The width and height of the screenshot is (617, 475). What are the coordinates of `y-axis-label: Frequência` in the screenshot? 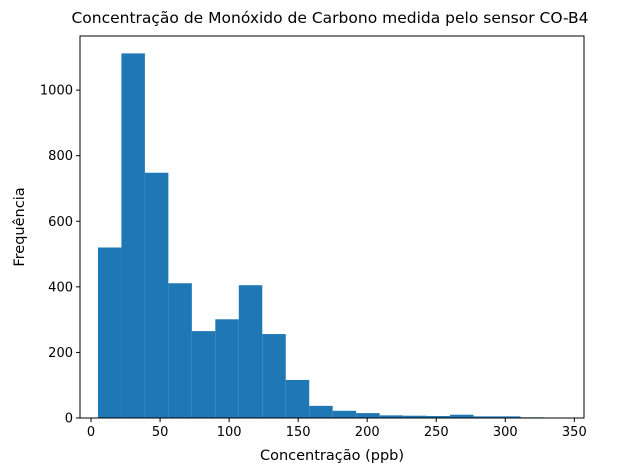 It's located at (20, 226).